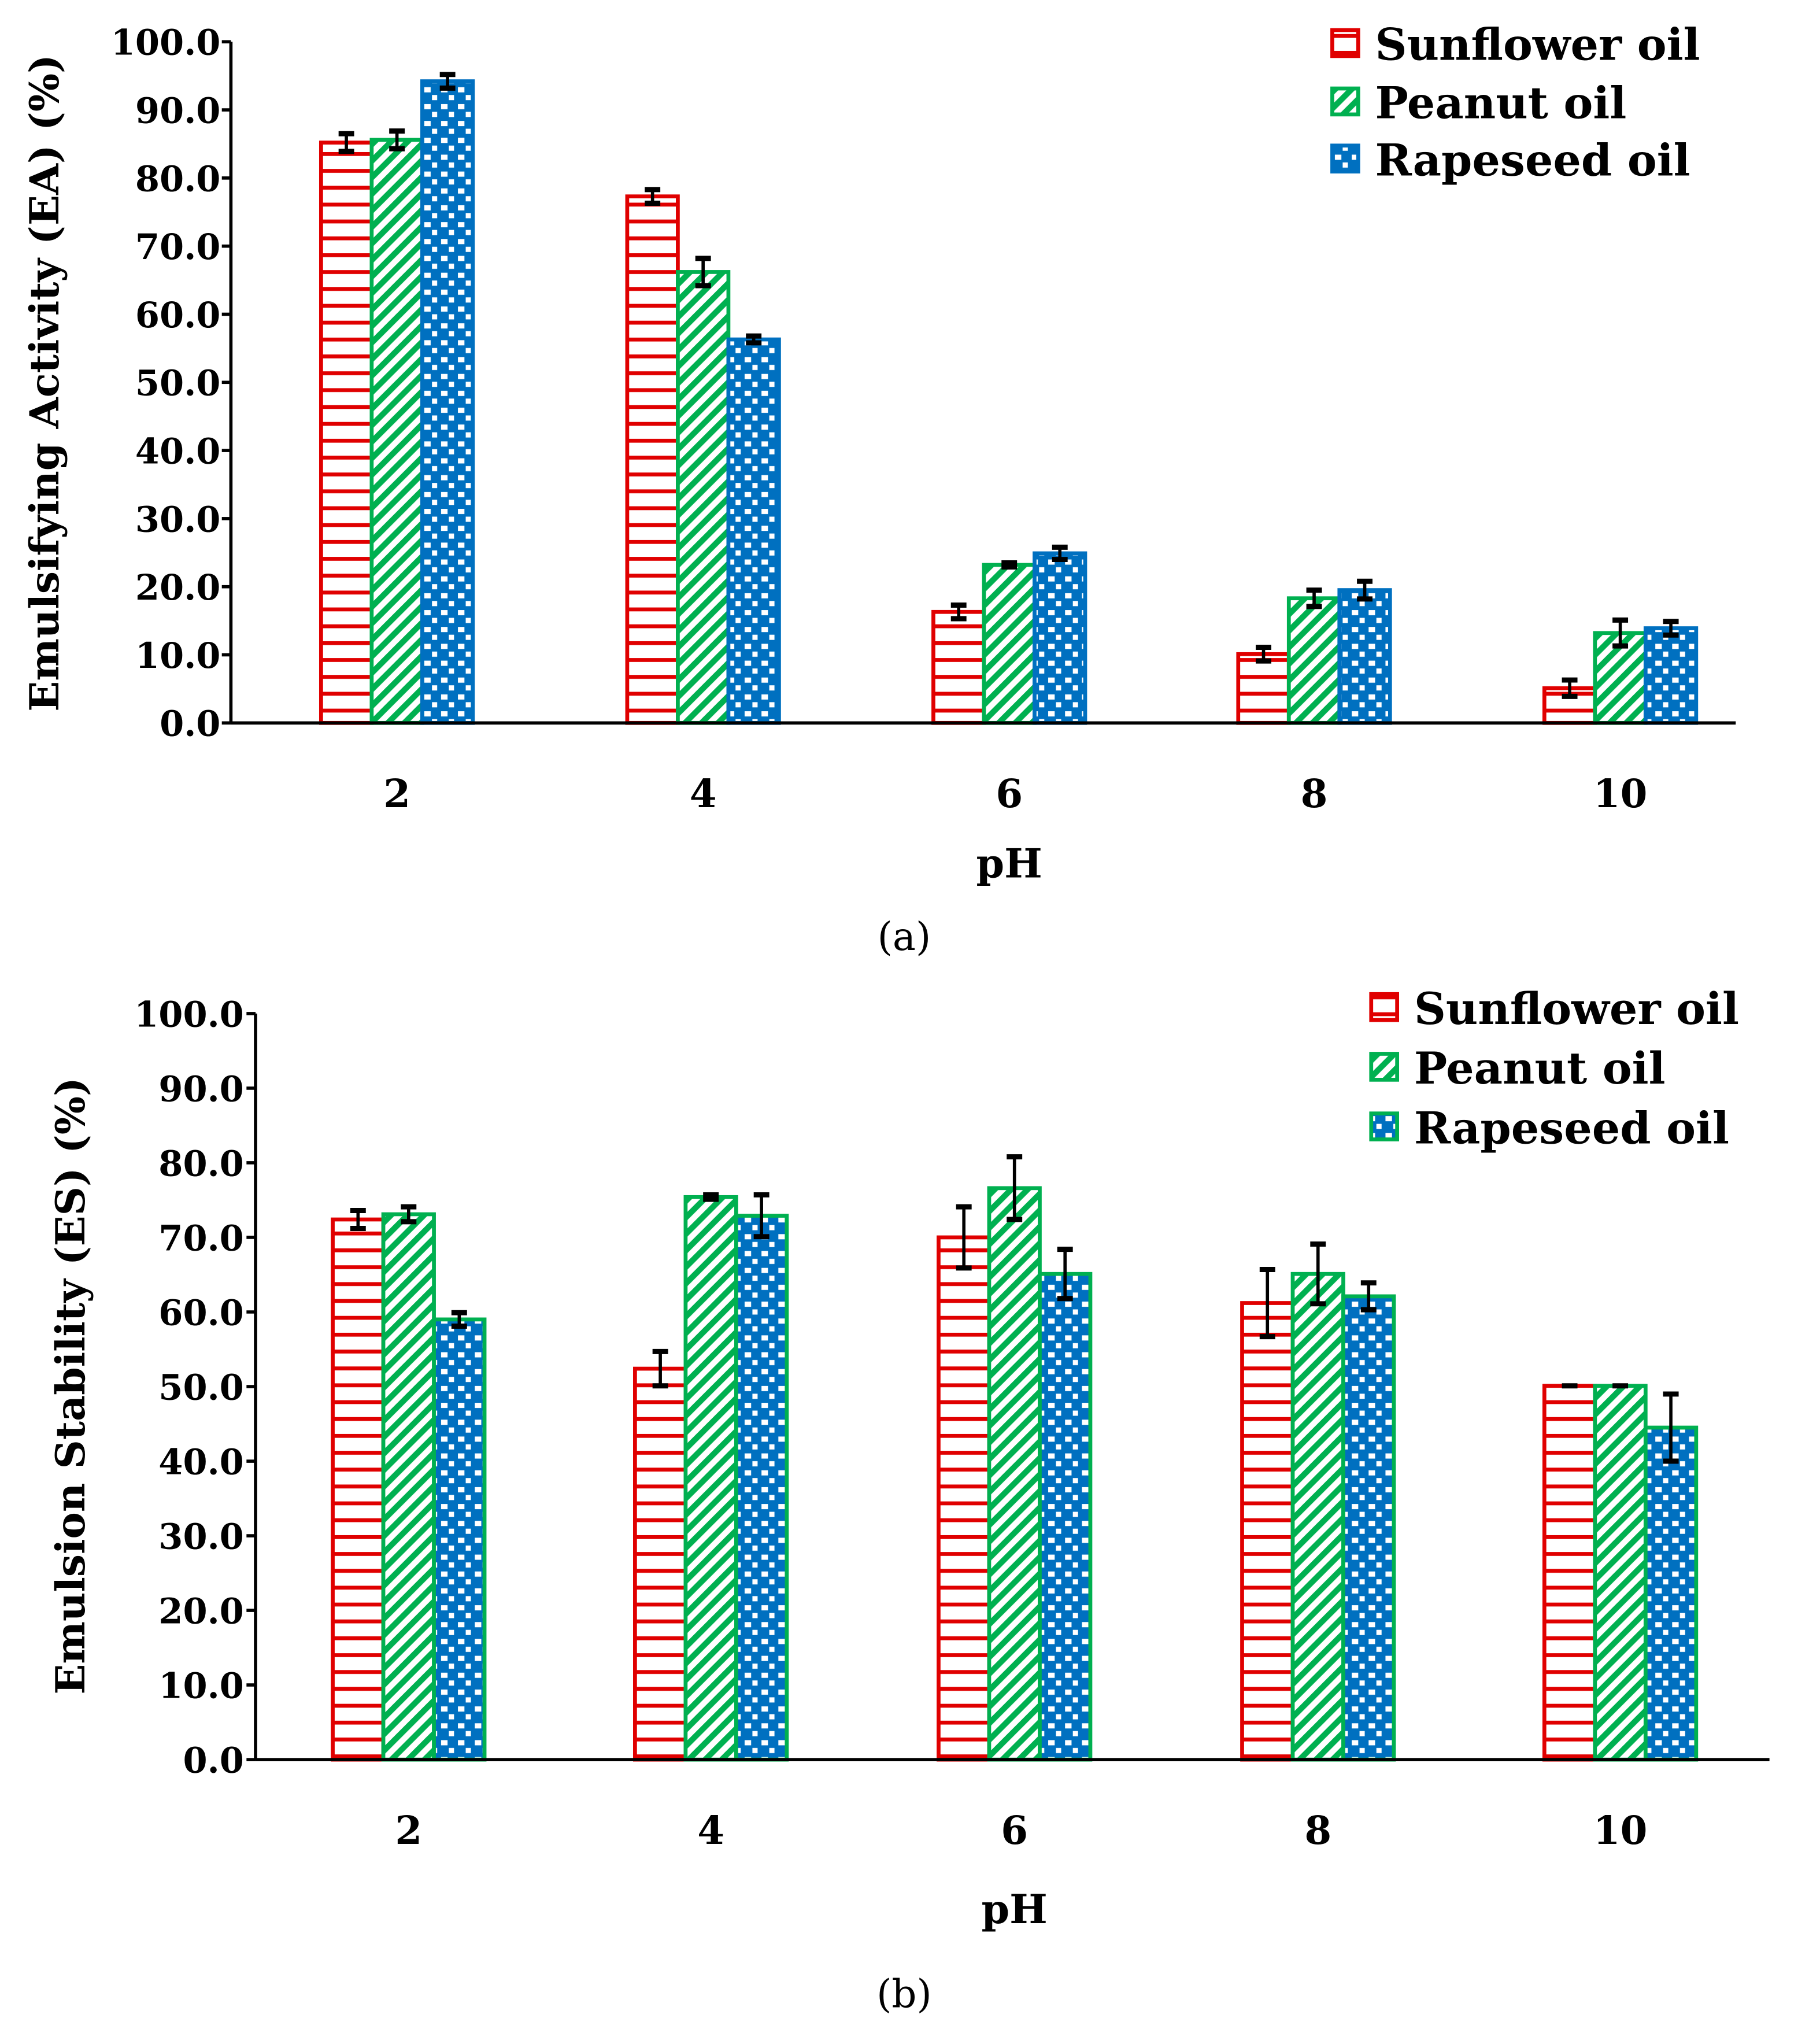 This screenshot has height=2044, width=1798. I want to click on caption: (b), so click(904, 1994).